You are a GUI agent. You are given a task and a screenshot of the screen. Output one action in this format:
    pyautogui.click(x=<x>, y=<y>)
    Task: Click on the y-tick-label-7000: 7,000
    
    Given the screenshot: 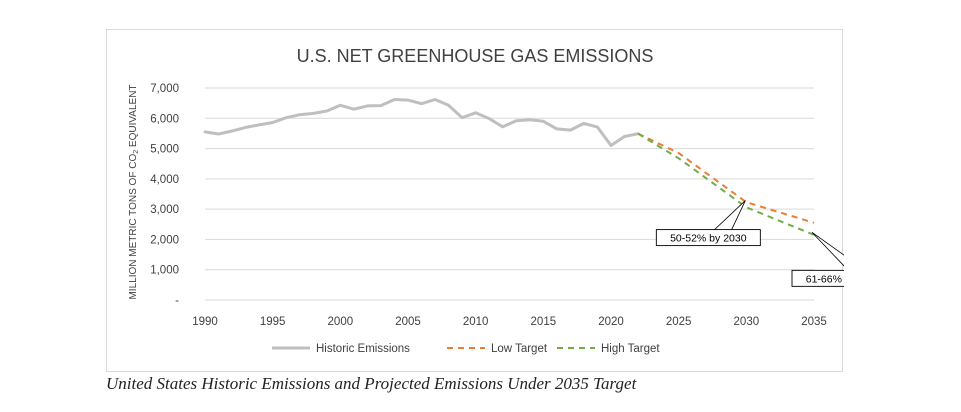 What is the action you would take?
    pyautogui.click(x=164, y=89)
    